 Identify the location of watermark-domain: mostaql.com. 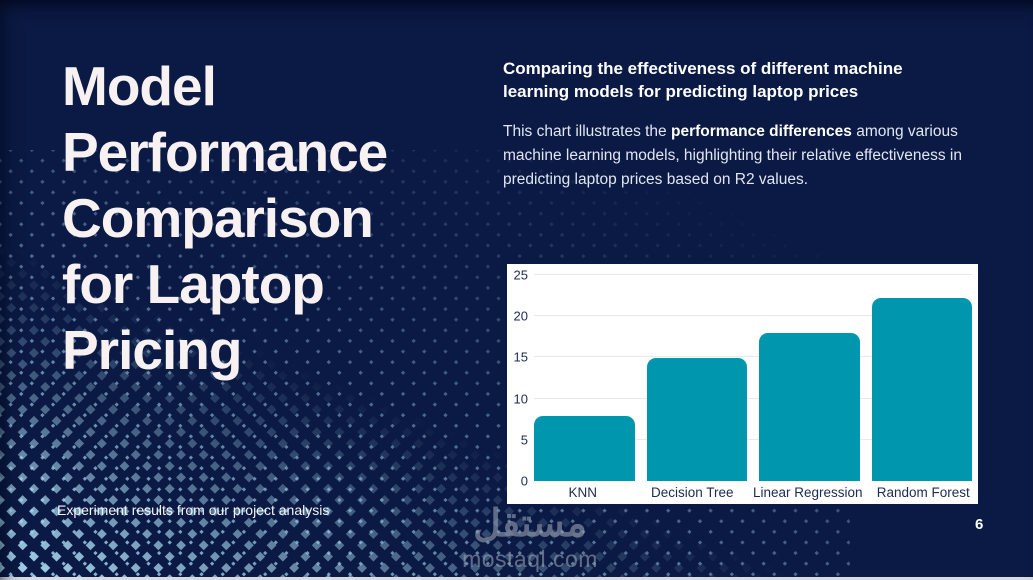
(530, 558).